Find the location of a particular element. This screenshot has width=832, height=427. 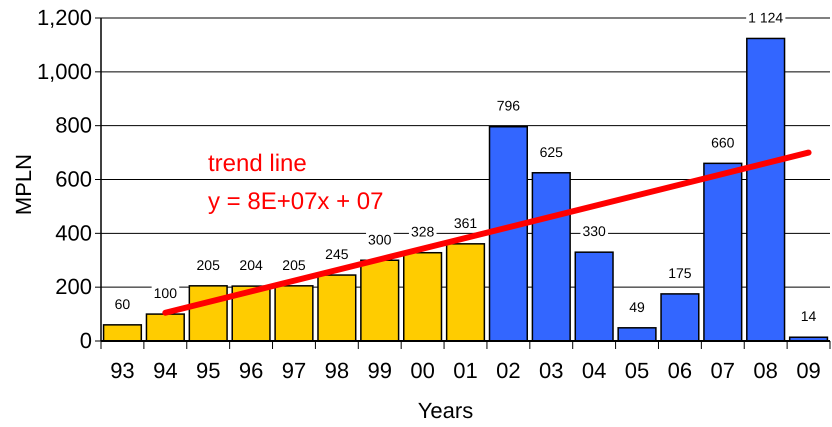

x-tick-label: 98 is located at coordinates (337, 370).